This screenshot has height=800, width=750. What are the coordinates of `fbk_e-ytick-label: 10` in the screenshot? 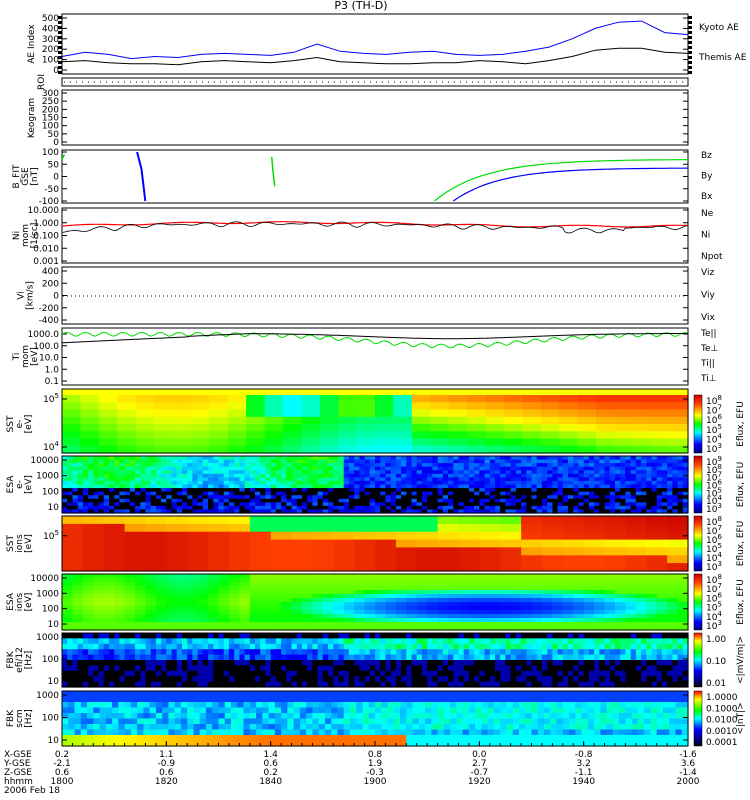 It's located at (54, 682).